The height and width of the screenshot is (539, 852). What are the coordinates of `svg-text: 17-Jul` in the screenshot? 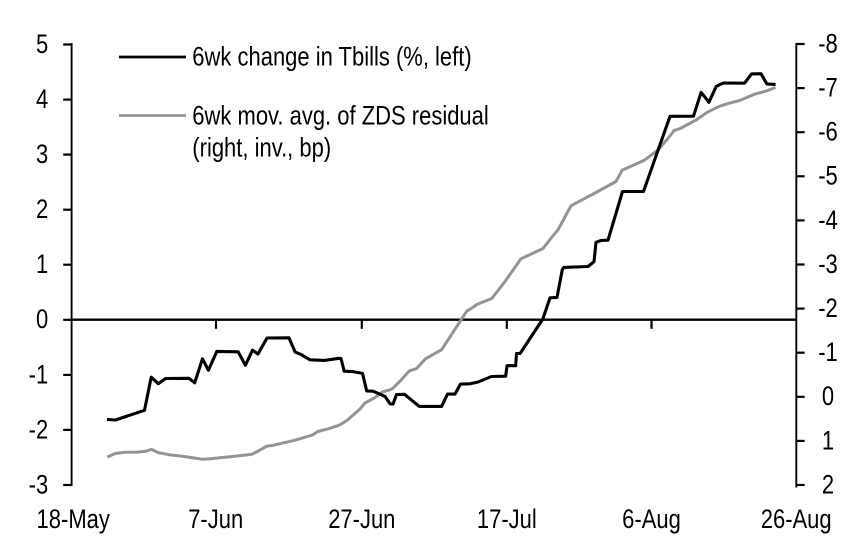 It's located at (507, 519).